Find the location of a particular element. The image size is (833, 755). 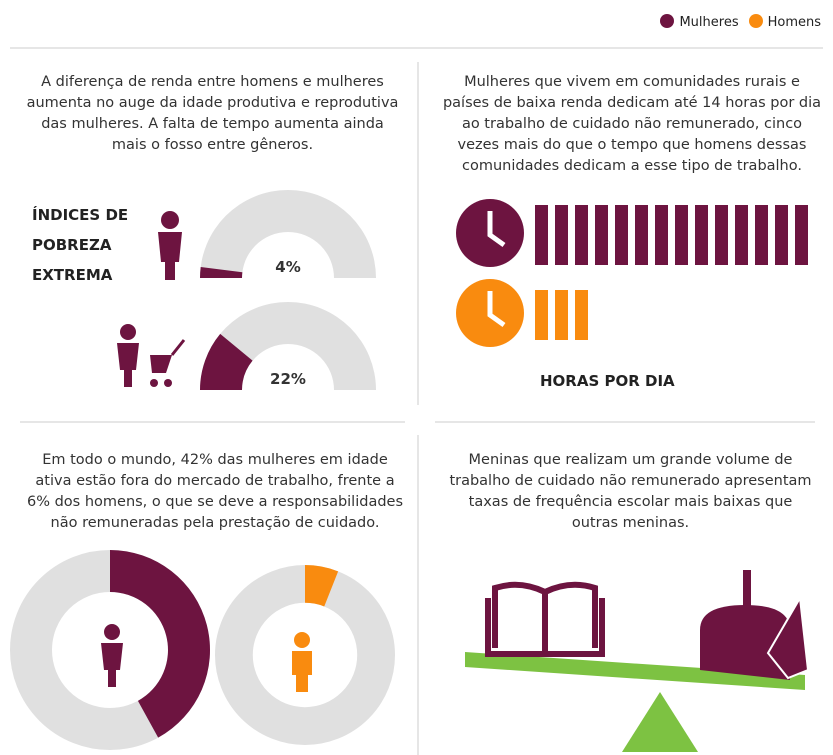

woman-stroller-icon is located at coordinates (151, 355).